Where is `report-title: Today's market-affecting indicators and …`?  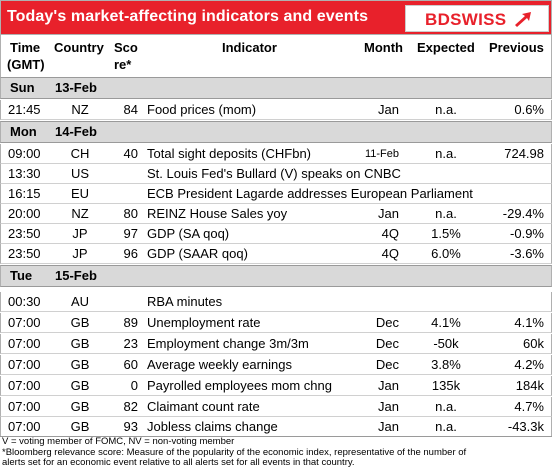
report-title: Today's market-affecting indicators and … is located at coordinates (188, 16).